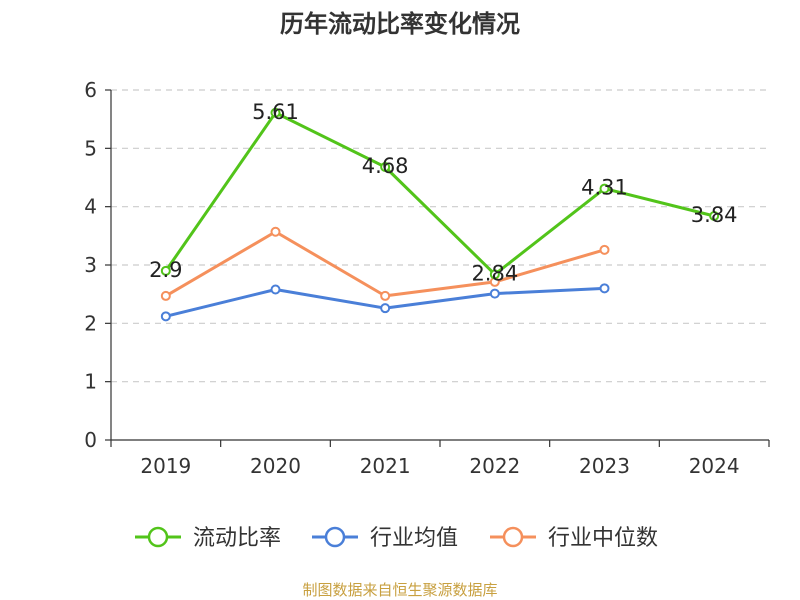 The height and width of the screenshot is (600, 800). I want to click on legend: 流动比率 行业均值 行业中位数, so click(396, 538).